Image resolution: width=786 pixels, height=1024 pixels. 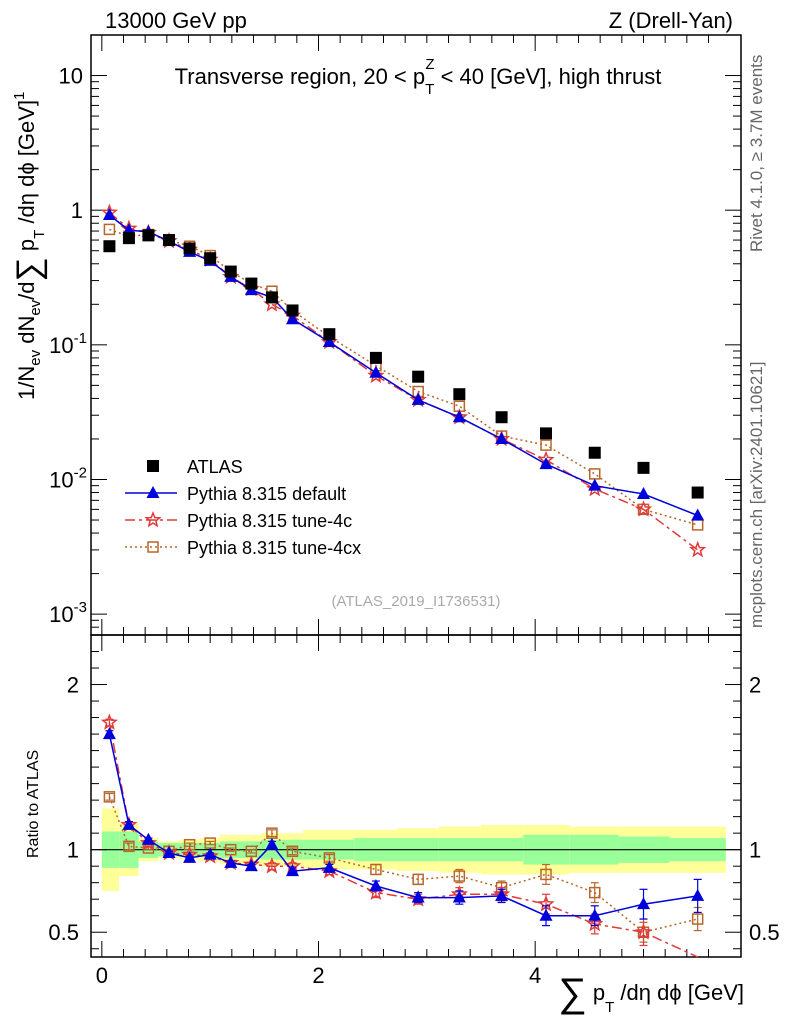 What do you see at coordinates (215, 467) in the screenshot?
I see `legend-label-atlas: ATLAS` at bounding box center [215, 467].